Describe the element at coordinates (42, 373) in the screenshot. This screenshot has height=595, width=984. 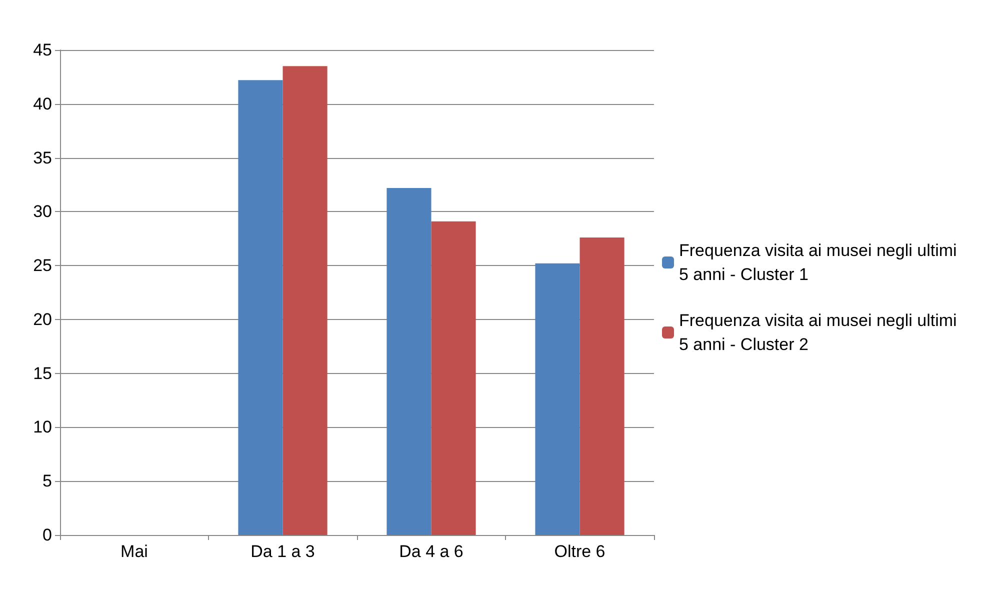
I see `y-tick-label: 15` at that location.